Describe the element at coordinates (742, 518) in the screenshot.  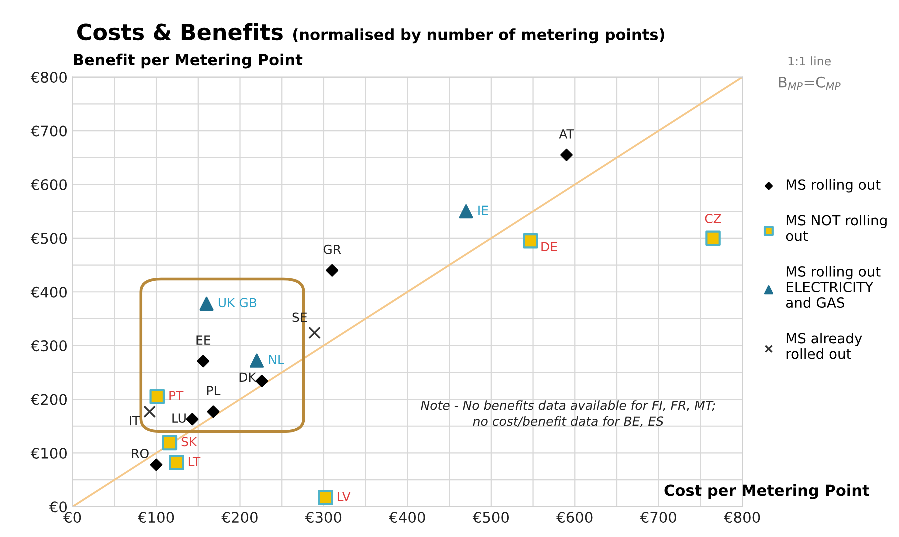
I see `x-tick-label: €800` at that location.